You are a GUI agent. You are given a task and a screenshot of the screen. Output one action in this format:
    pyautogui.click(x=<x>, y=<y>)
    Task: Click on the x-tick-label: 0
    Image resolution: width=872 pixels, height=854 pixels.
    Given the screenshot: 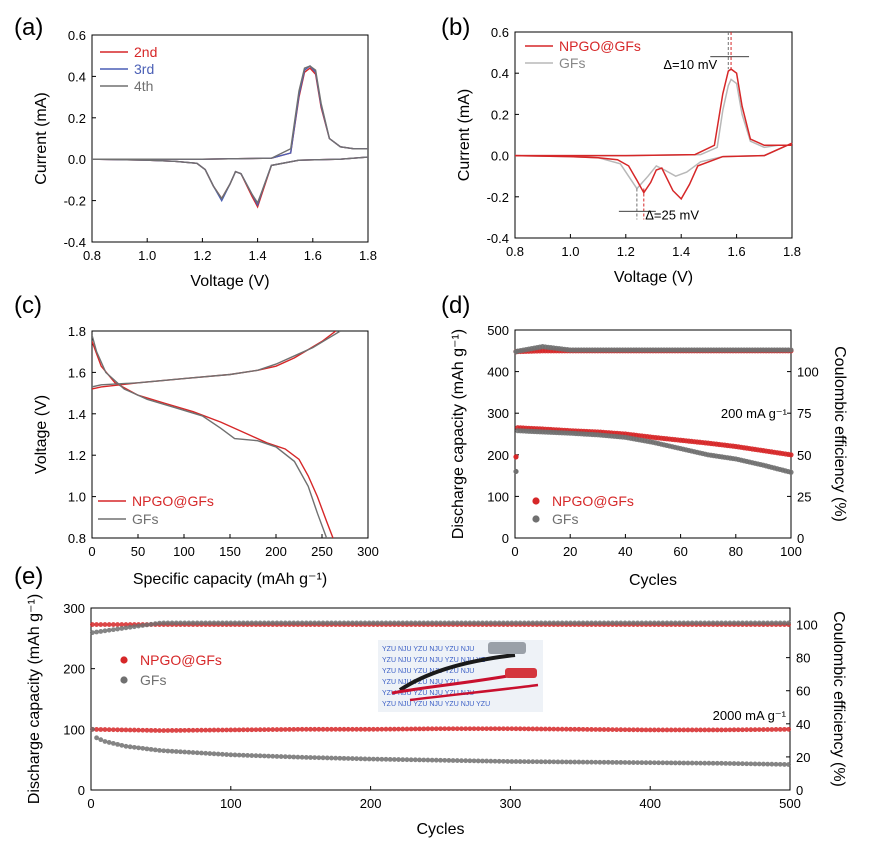 What is the action you would take?
    pyautogui.click(x=514, y=551)
    